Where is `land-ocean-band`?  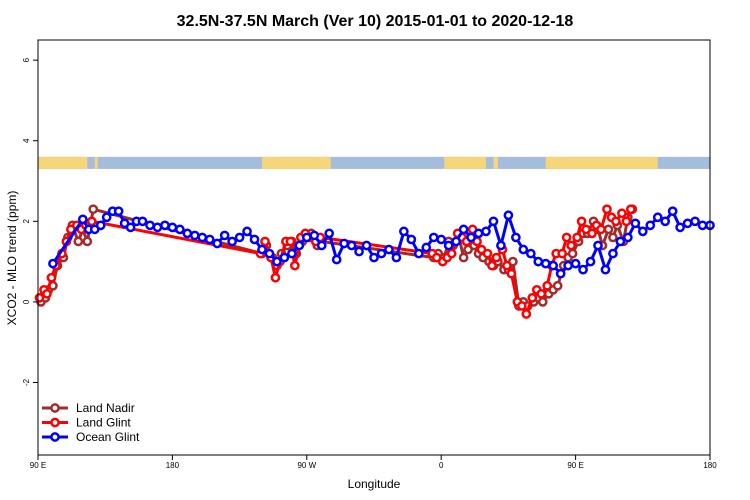 land-ocean-band is located at coordinates (374, 162).